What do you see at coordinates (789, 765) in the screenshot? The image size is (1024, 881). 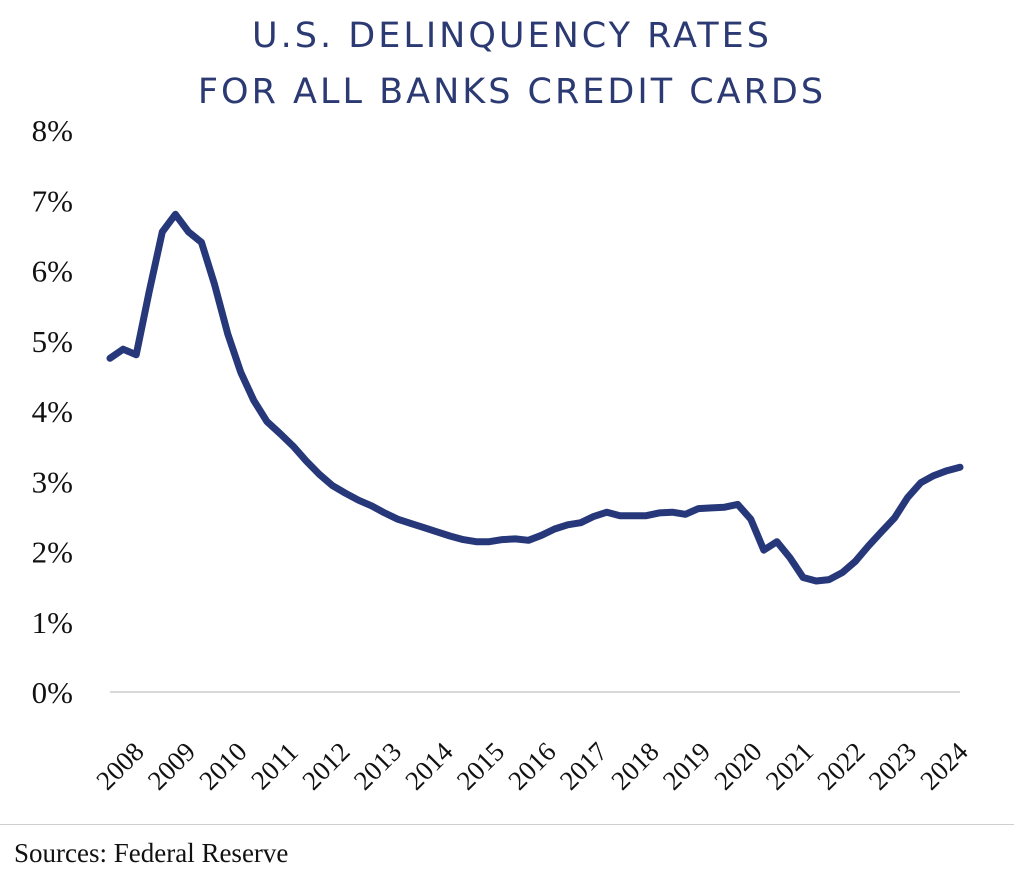 I see `x-tick-label: 2021` at bounding box center [789, 765].